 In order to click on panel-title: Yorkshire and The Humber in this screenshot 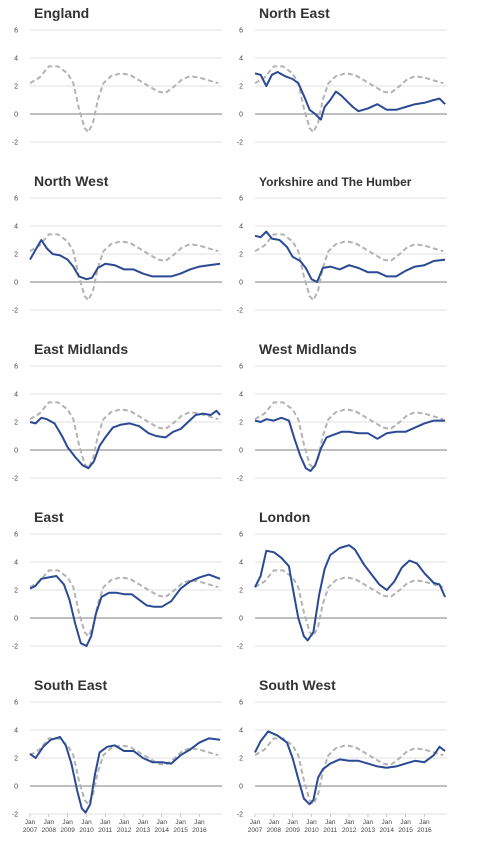, I will do `click(335, 182)`.